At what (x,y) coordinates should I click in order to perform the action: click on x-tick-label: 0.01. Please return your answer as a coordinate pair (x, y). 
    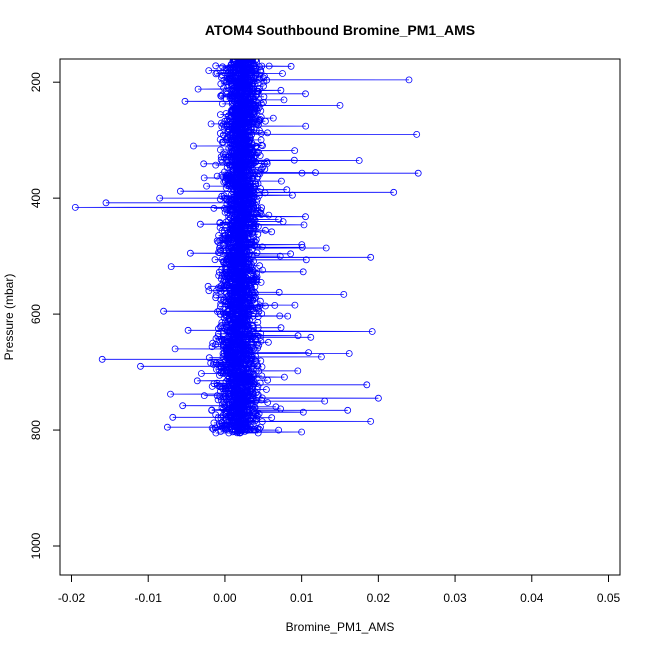
    Looking at the image, I should click on (302, 598).